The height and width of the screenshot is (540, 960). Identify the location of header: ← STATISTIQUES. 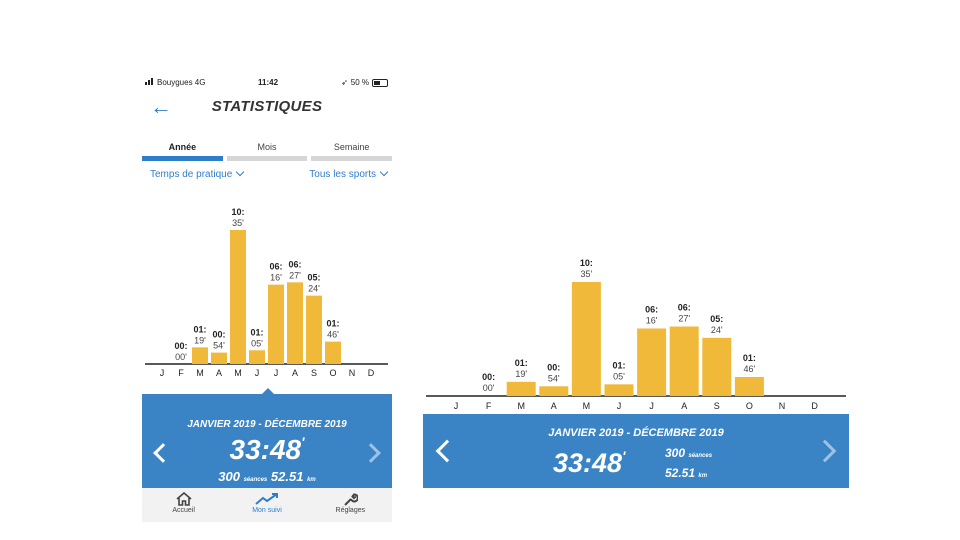
(267, 109).